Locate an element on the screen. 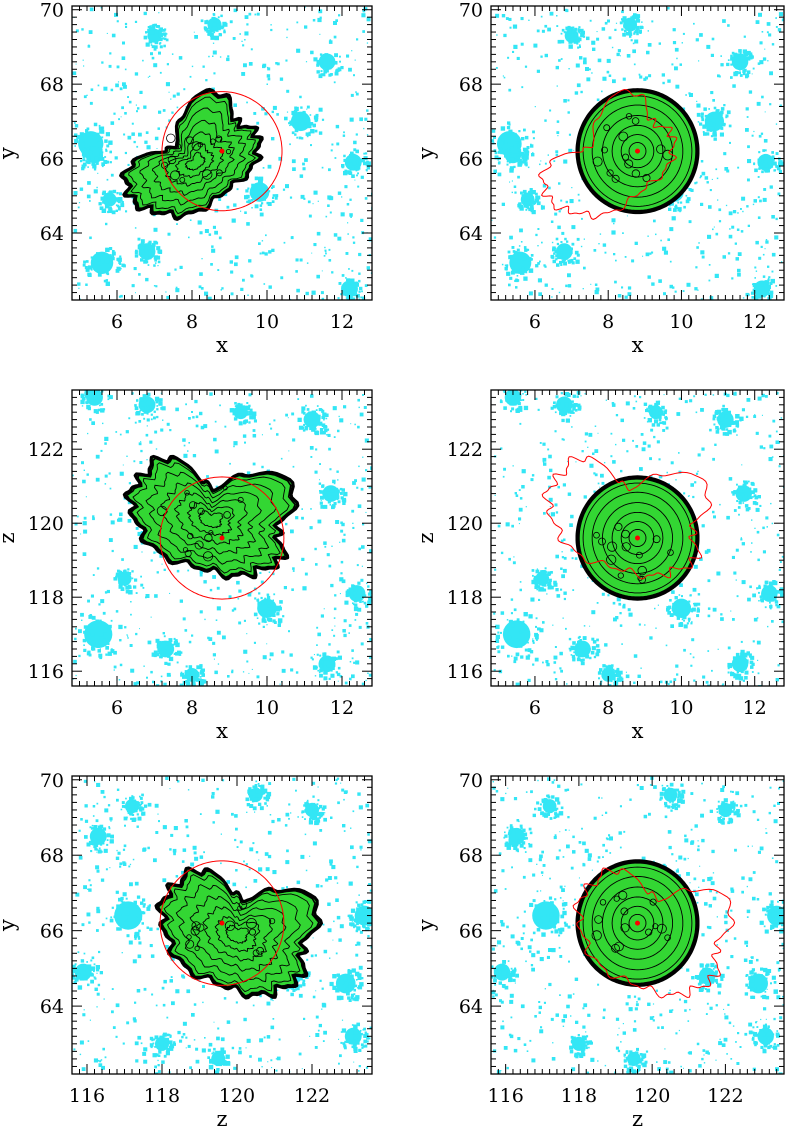 This screenshot has height=1126, width=790. x-axis-label: x is located at coordinates (222, 345).